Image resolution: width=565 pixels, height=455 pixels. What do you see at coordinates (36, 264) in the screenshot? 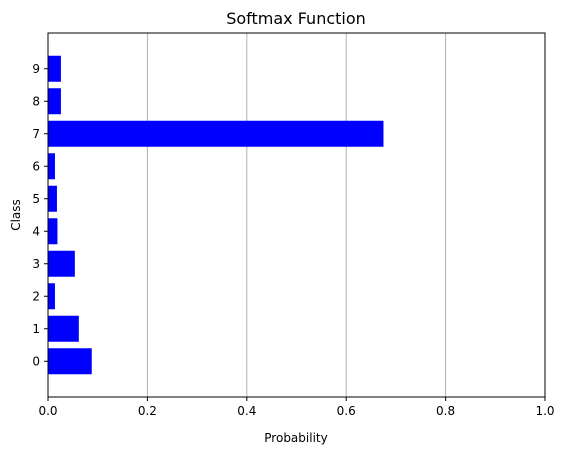
I see `y-tick-label-3: 3` at bounding box center [36, 264].